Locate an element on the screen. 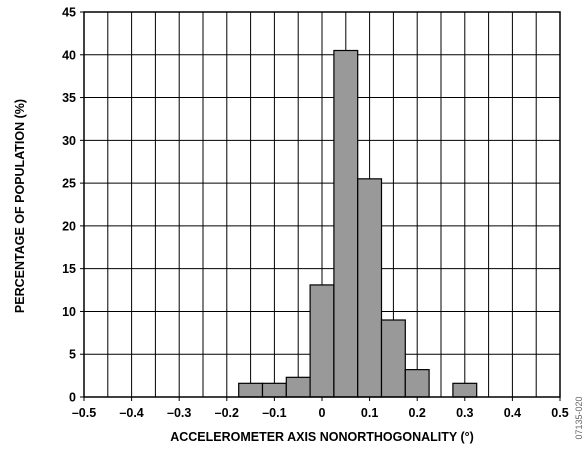 This screenshot has width=587, height=450. x-tick-label: 0.5 is located at coordinates (559, 413).